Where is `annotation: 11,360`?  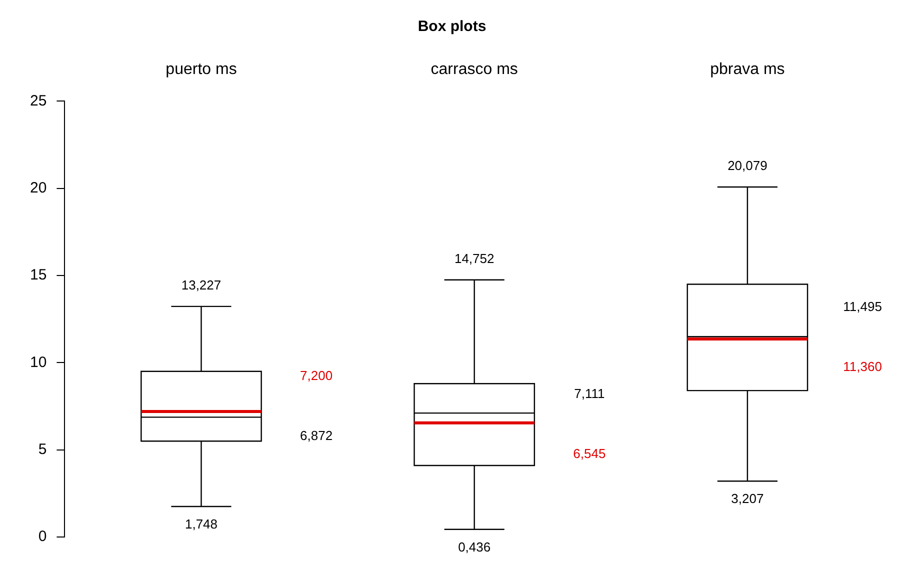
annotation: 11,360 is located at coordinates (862, 366).